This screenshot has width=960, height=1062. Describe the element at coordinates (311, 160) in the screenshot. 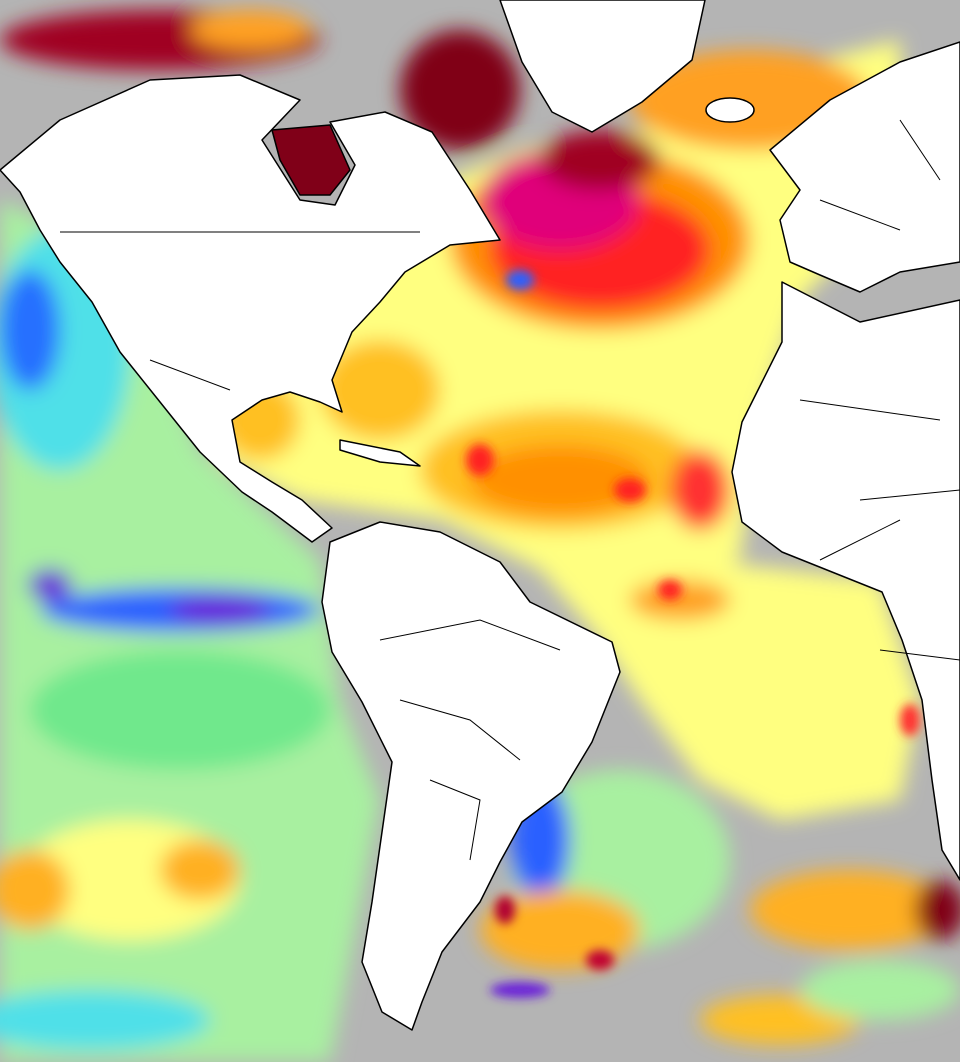

I see `land-hudson-bay` at that location.